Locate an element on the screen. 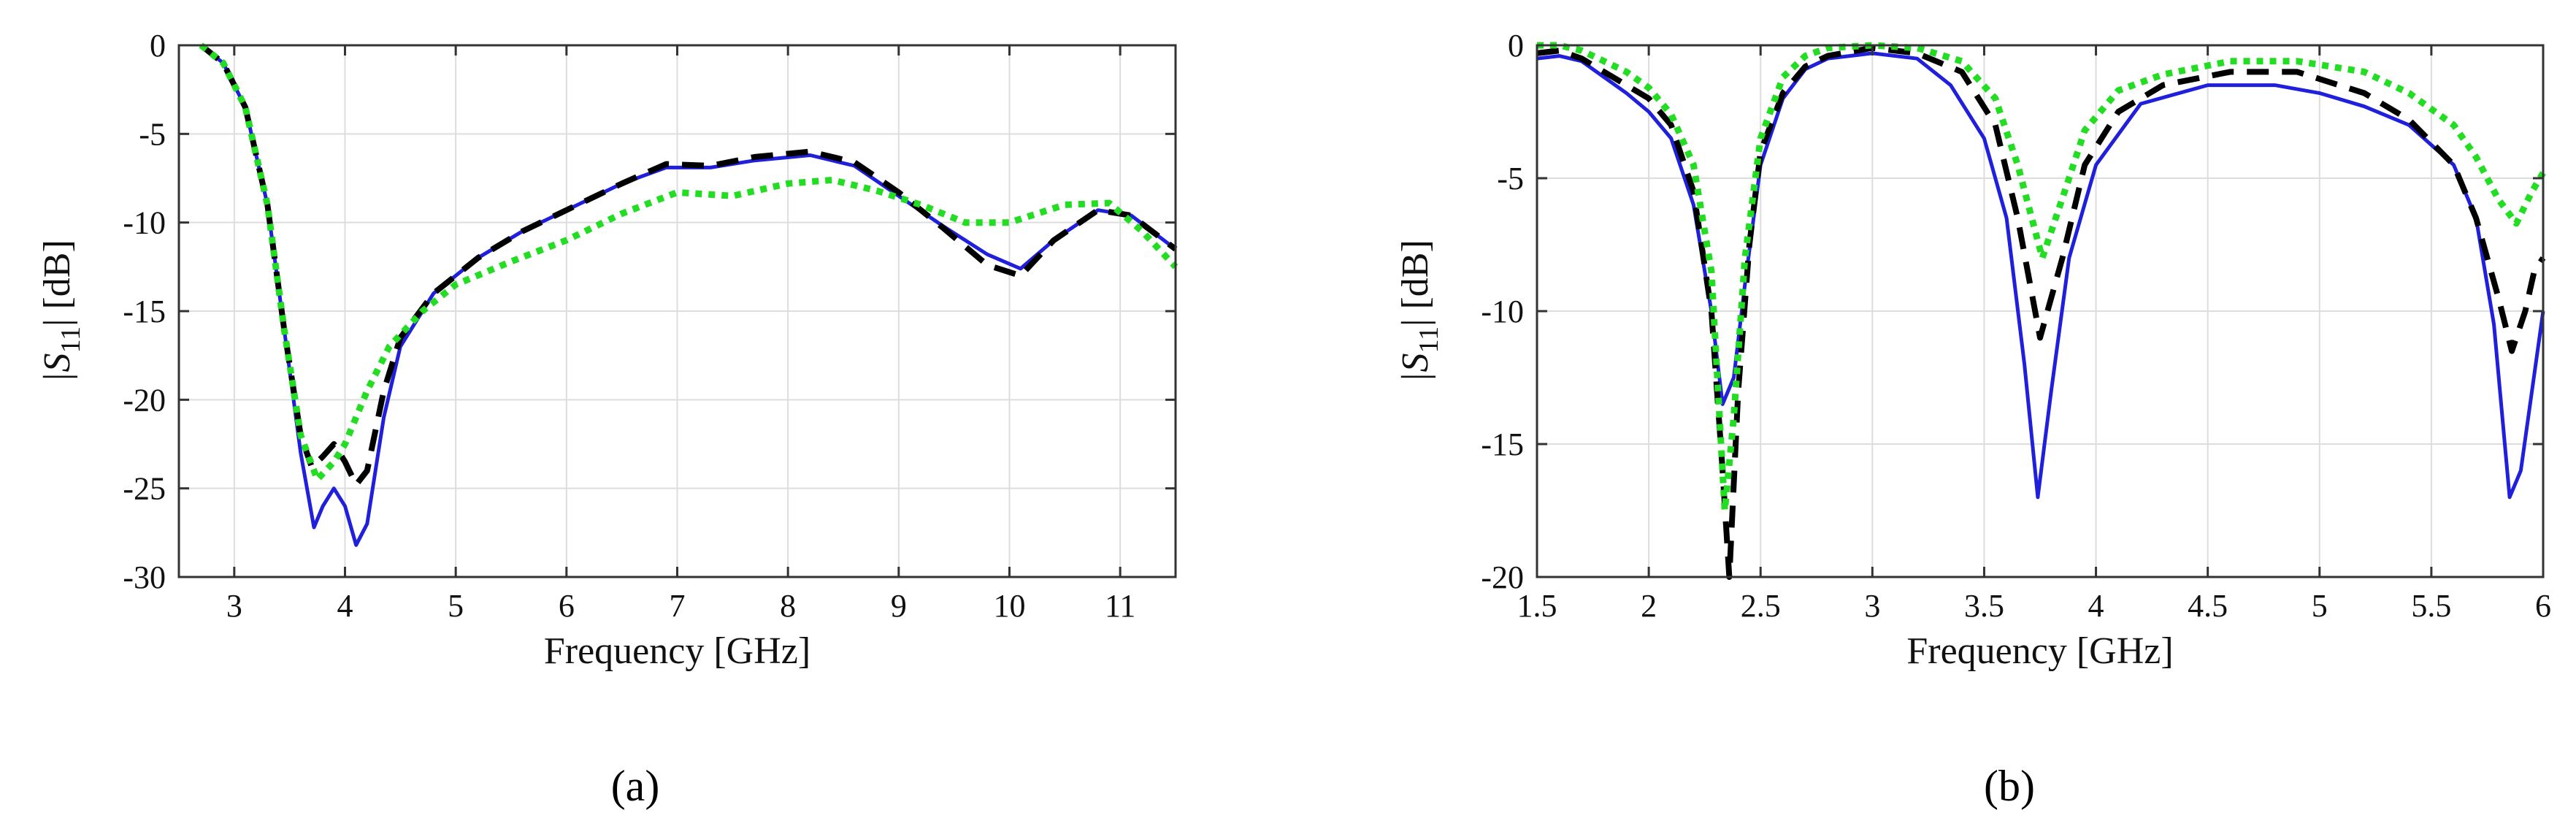 The image size is (2576, 837). x-tick-label: 11 is located at coordinates (1120, 606).